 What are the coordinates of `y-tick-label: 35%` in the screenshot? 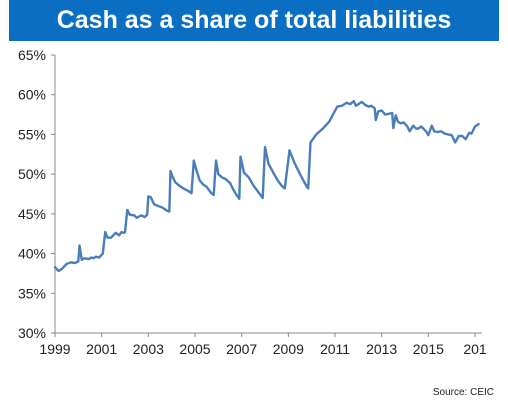 It's located at (32, 293).